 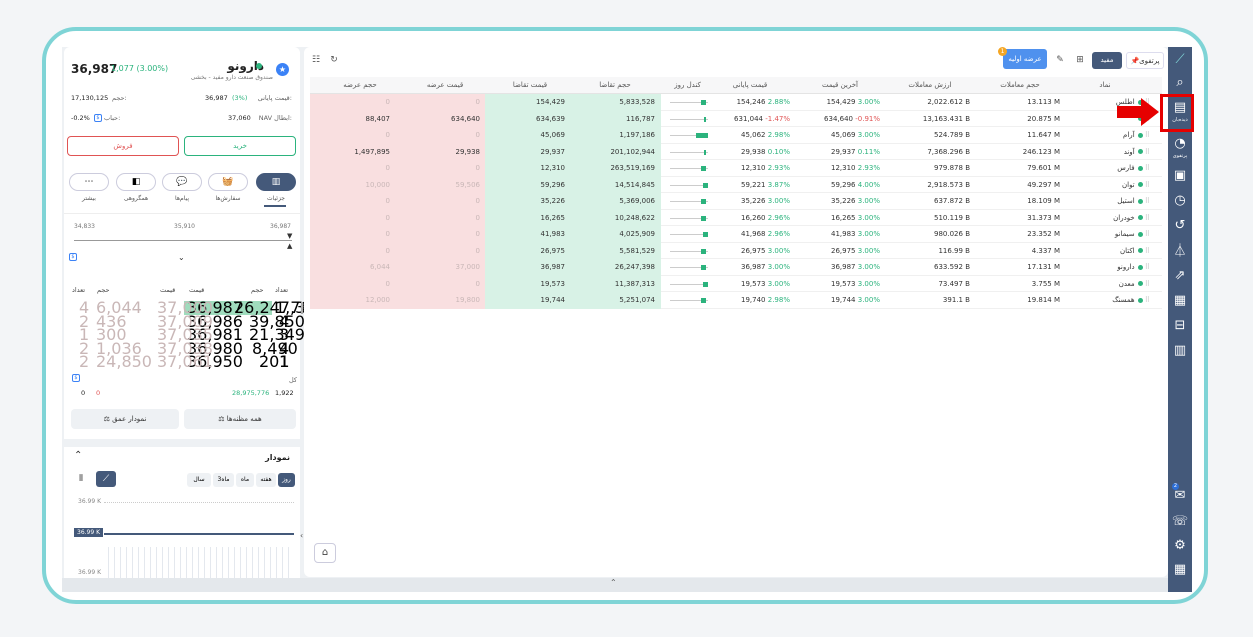 What do you see at coordinates (1110, 267) in the screenshot?
I see `symbol-cell: دارونو ⠿` at bounding box center [1110, 267].